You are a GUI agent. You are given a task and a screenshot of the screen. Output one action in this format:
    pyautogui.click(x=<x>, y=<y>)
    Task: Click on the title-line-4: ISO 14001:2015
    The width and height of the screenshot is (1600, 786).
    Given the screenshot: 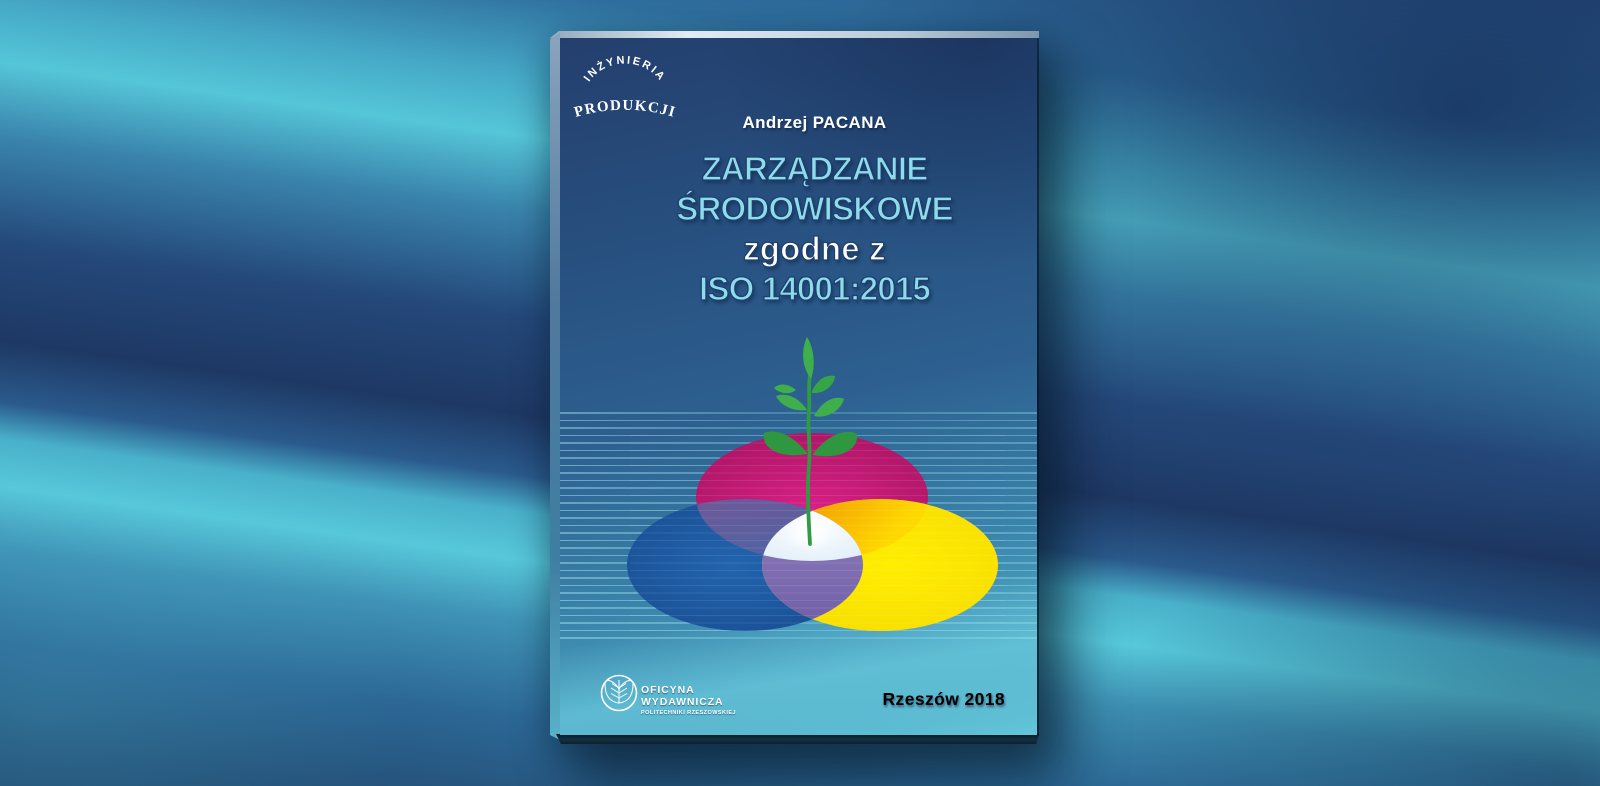 What is the action you would take?
    pyautogui.click(x=814, y=288)
    